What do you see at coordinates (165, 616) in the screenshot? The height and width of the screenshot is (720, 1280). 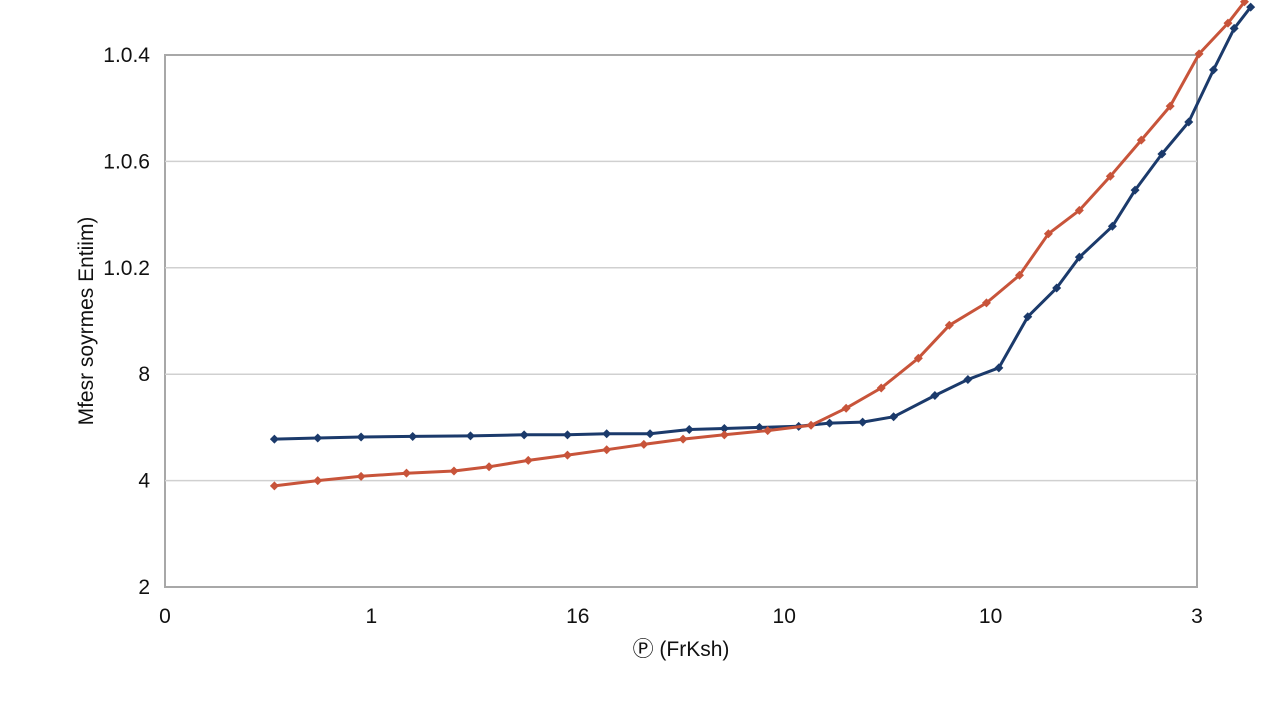 I see `x-tick-label: 0` at bounding box center [165, 616].